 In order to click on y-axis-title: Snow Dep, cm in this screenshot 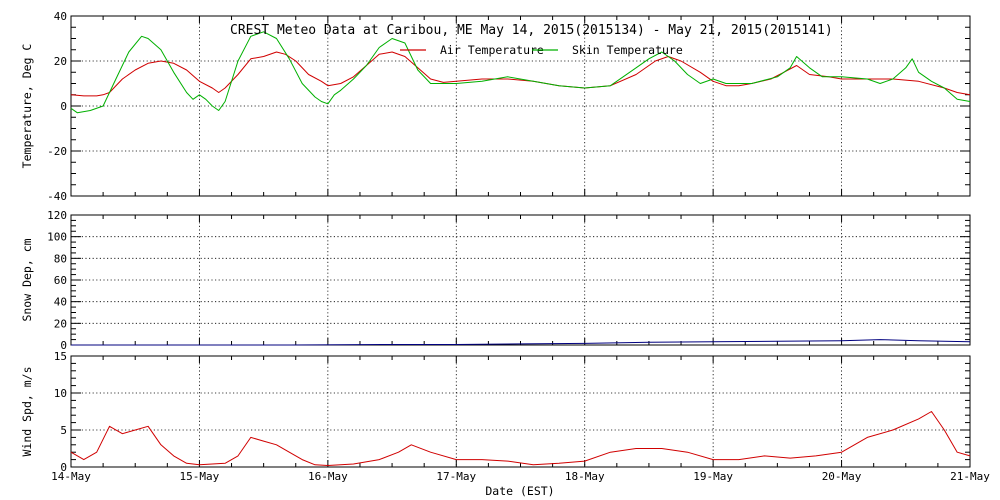, I will do `click(27, 279)`.